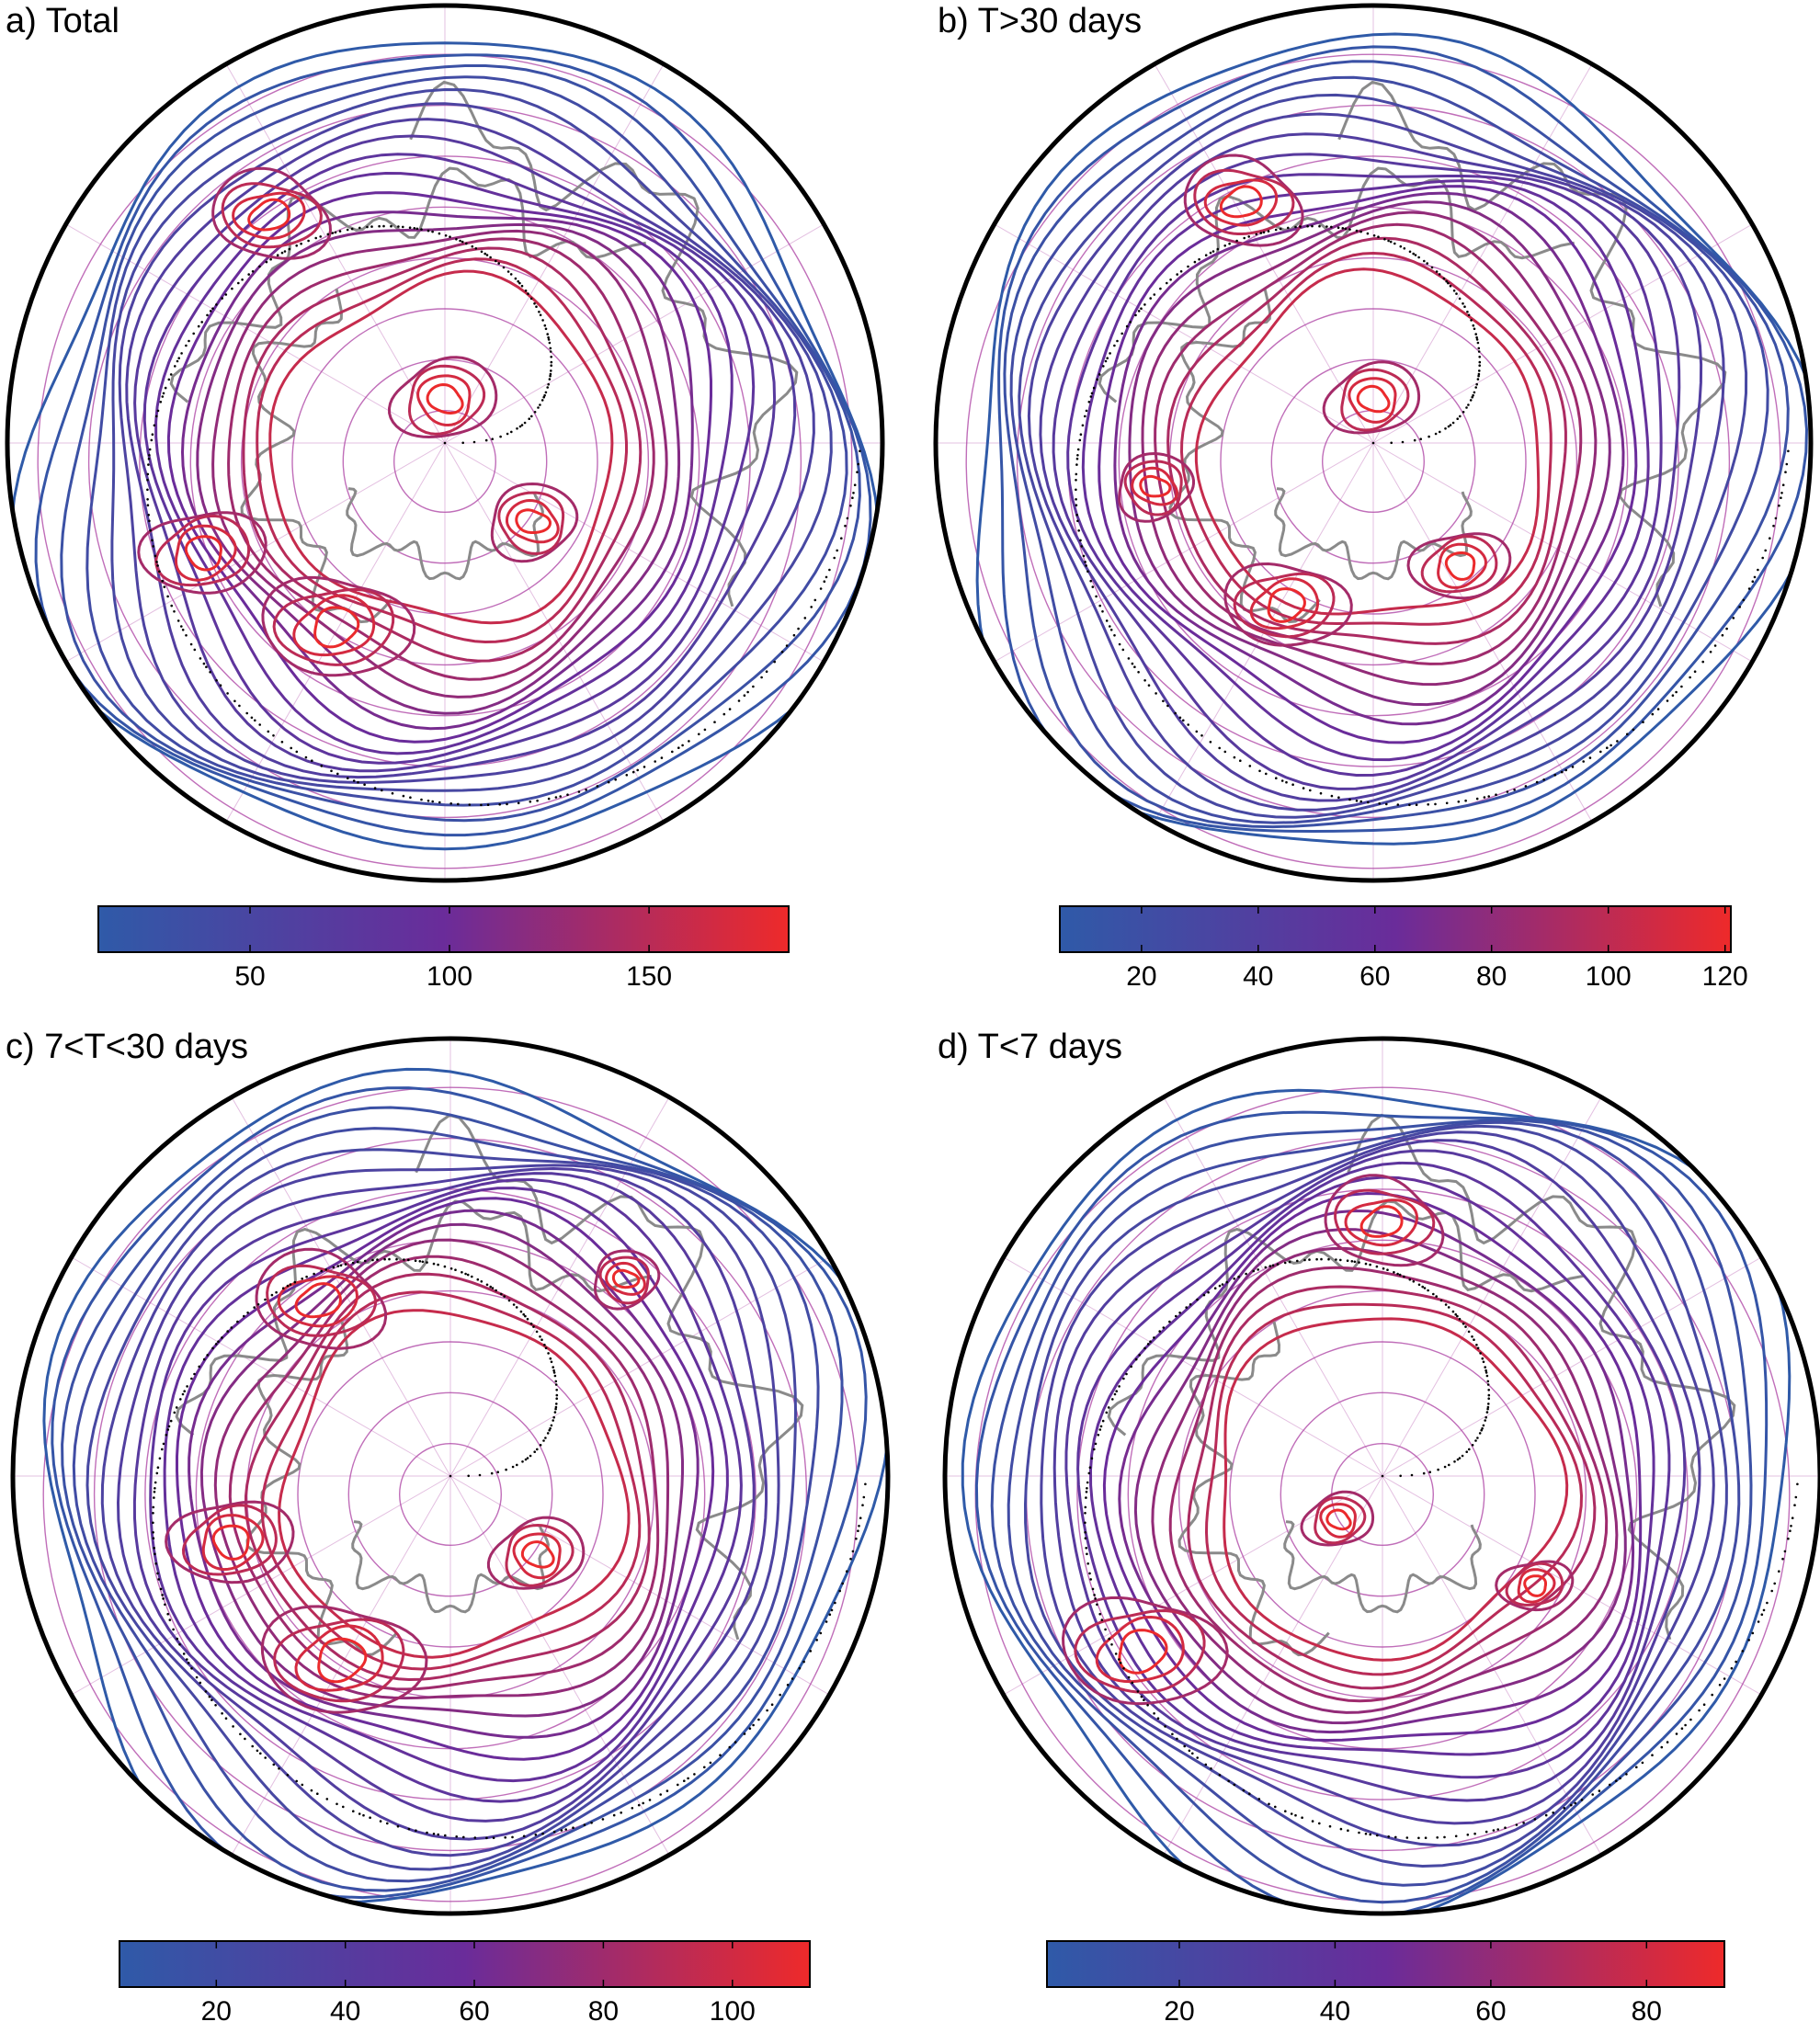 The height and width of the screenshot is (2033, 1820). Describe the element at coordinates (1374, 976) in the screenshot. I see `colorbar-tick-label: 60` at that location.